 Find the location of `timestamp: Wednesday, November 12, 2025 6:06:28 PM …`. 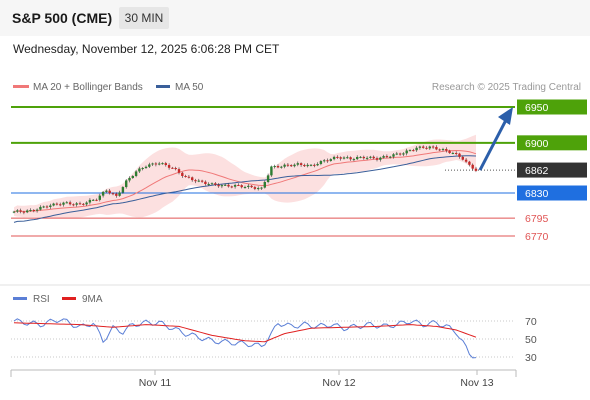

timestamp: Wednesday, November 12, 2025 6:06:28 PM … is located at coordinates (146, 49).